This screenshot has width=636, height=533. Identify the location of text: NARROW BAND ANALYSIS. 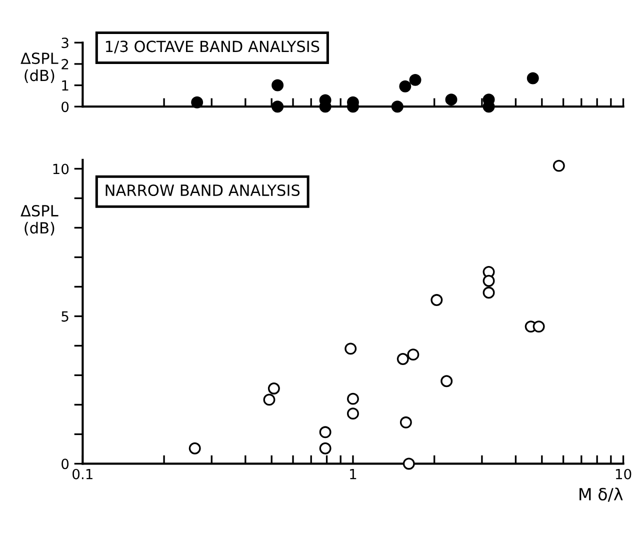
(203, 190).